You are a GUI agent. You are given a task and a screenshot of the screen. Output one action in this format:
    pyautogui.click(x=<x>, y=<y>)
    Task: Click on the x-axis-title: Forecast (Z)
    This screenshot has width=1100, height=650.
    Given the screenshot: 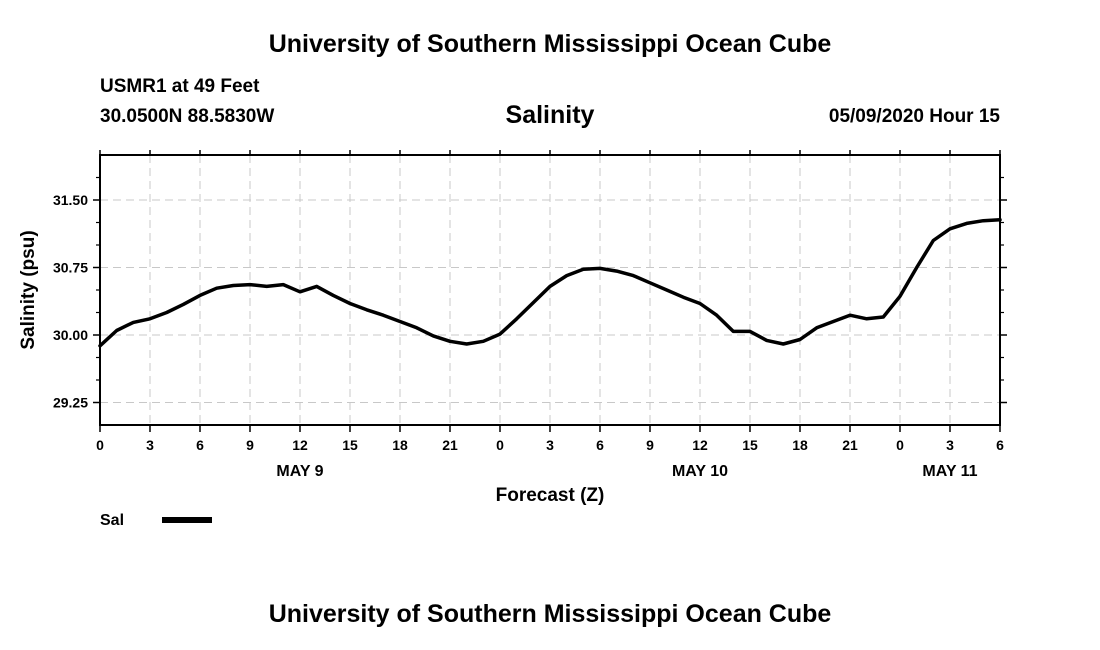 What is the action you would take?
    pyautogui.click(x=550, y=495)
    